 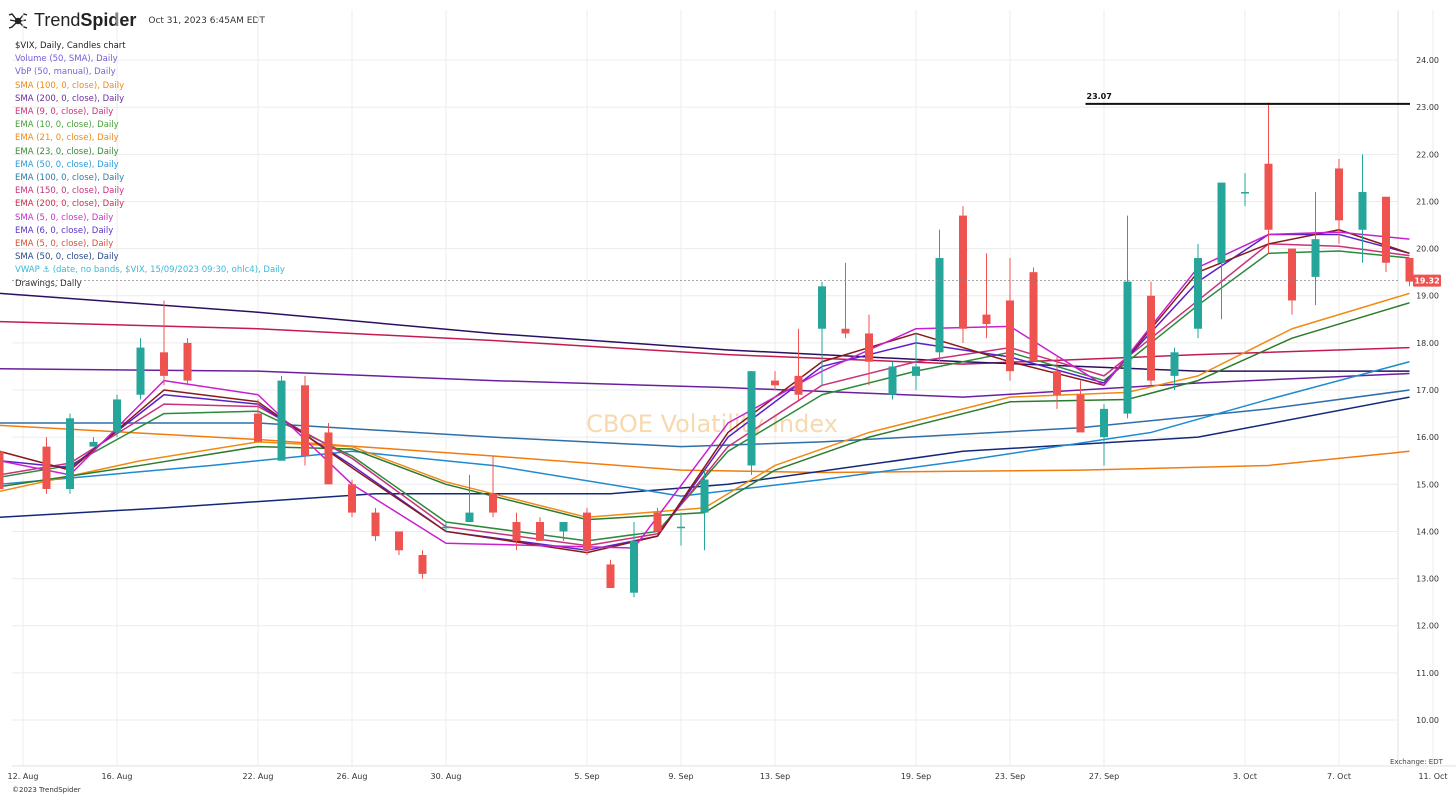 What do you see at coordinates (1245, 776) in the screenshot?
I see `x-tick-label: 3. Oct` at bounding box center [1245, 776].